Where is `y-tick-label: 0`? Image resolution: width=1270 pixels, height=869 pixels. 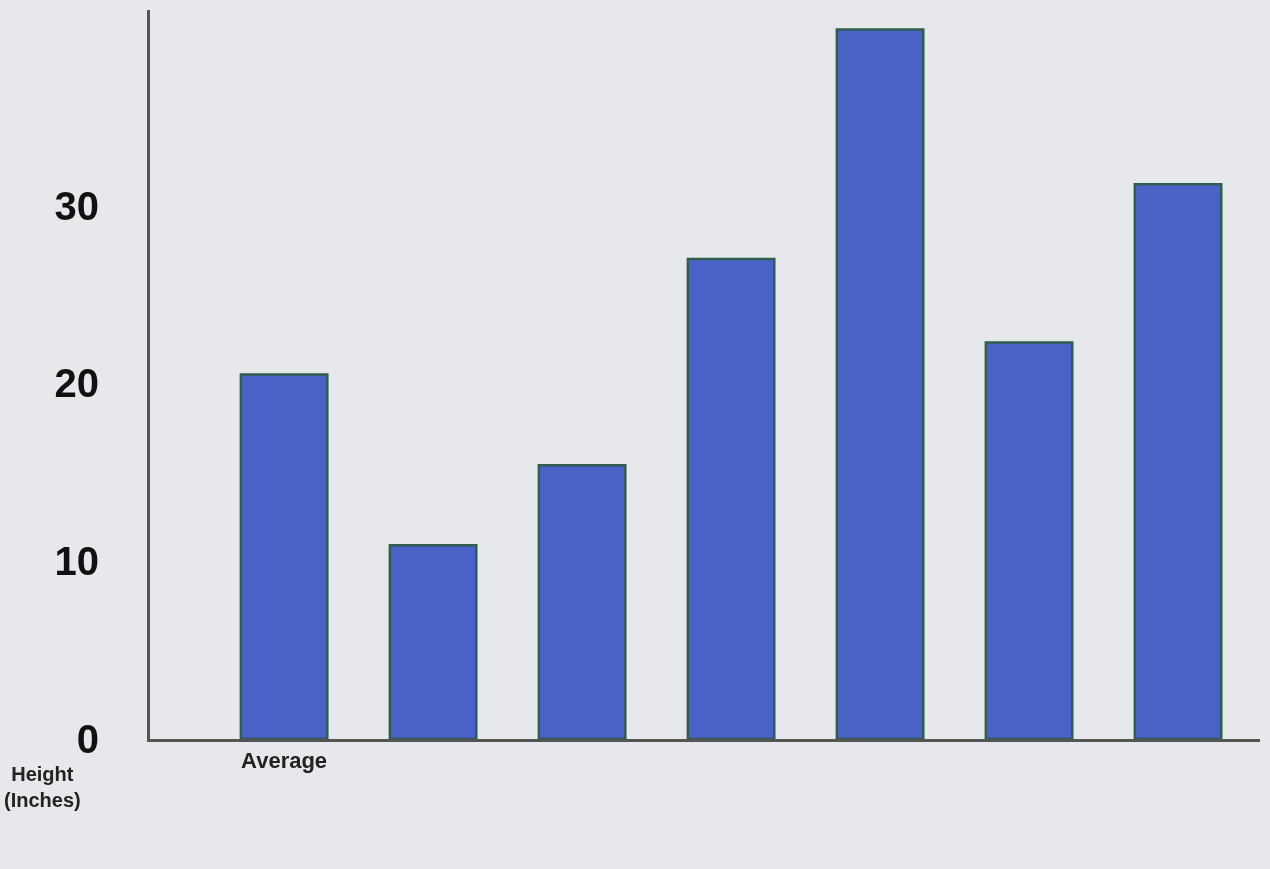 y-tick-label: 0 is located at coordinates (87, 739).